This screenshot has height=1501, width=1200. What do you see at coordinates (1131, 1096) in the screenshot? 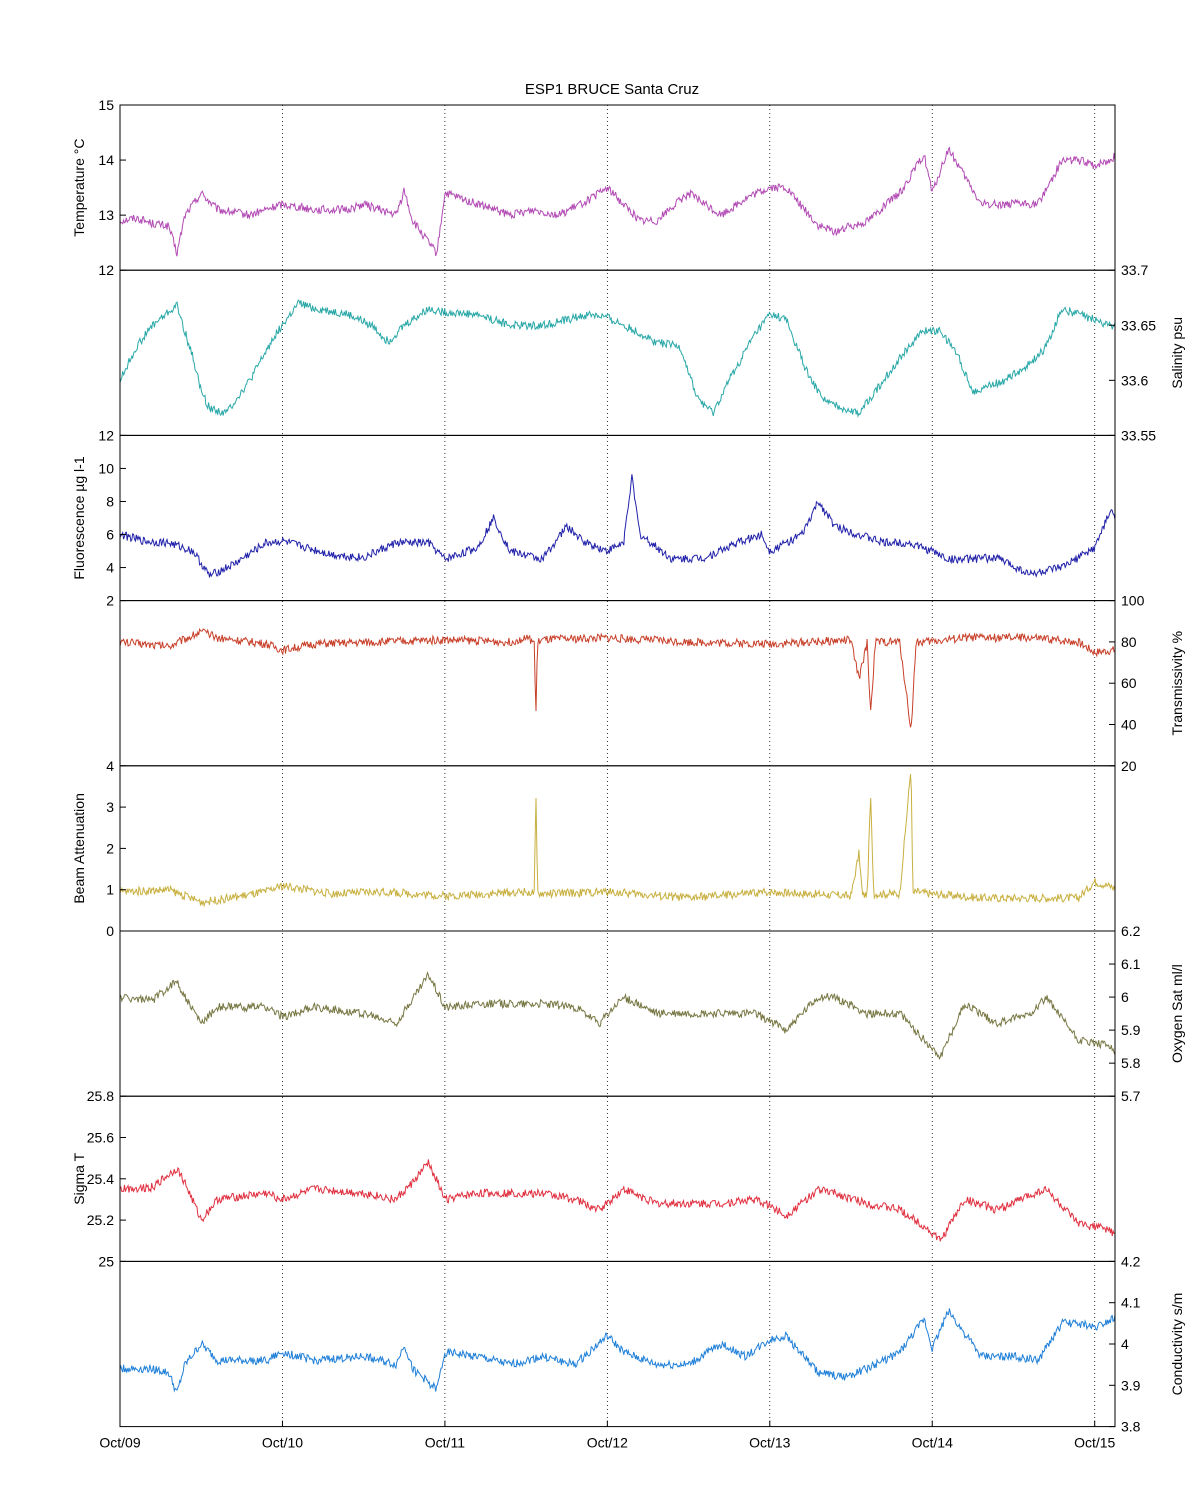
I see `y-tick-label: 5.7` at bounding box center [1131, 1096].